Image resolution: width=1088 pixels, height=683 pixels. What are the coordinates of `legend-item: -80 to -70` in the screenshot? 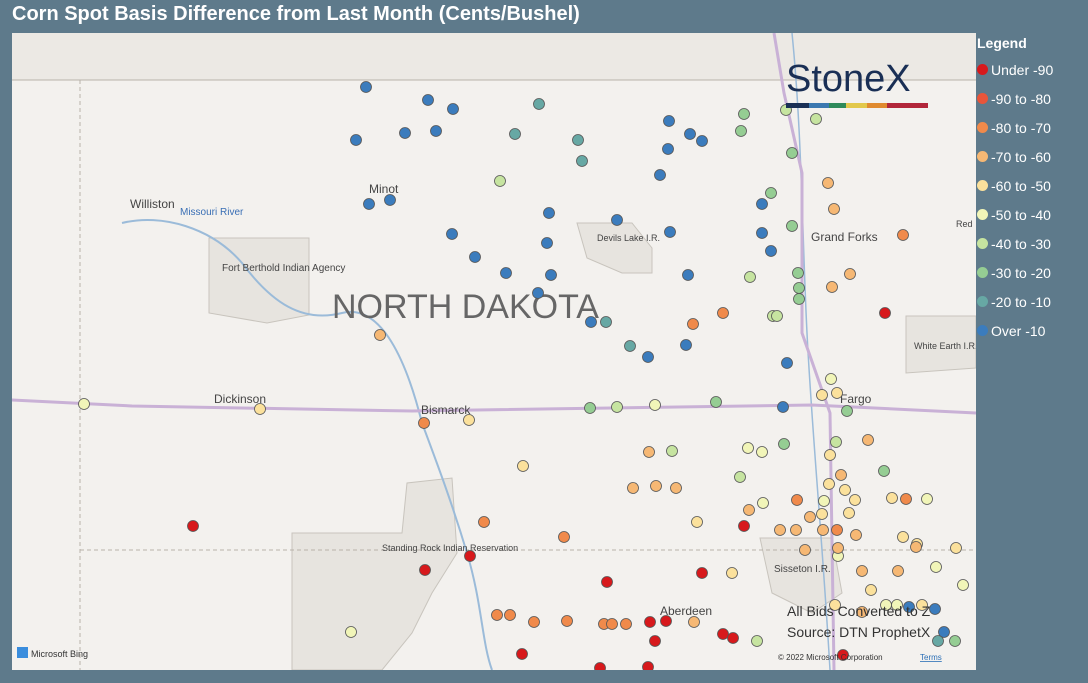 It's located at (1015, 127).